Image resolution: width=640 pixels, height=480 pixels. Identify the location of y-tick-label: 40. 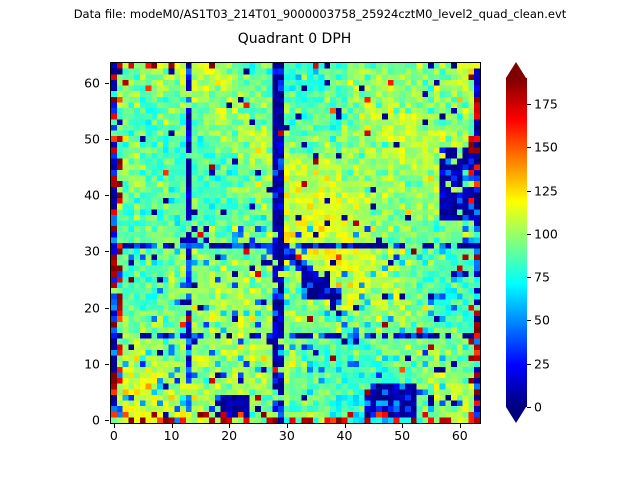
(92, 195).